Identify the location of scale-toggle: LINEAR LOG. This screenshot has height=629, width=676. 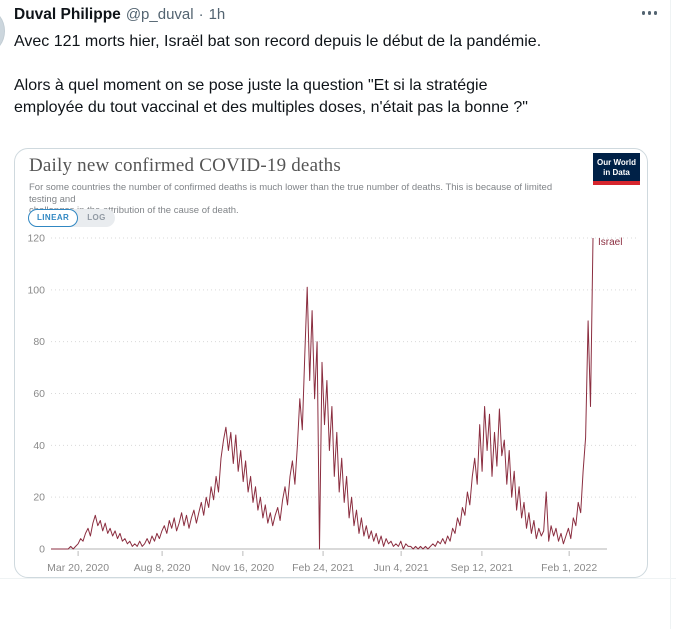
(71, 218).